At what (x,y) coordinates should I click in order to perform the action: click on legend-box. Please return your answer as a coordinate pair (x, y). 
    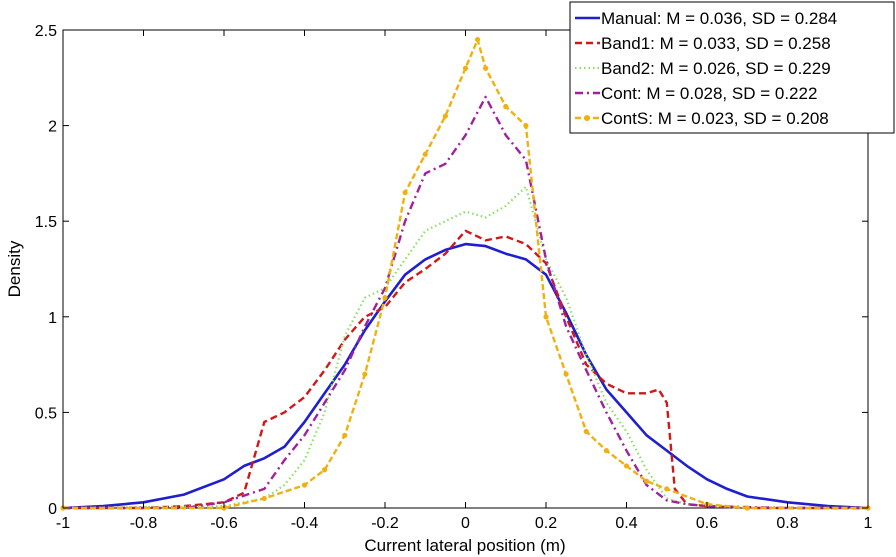
    Looking at the image, I should click on (732, 67).